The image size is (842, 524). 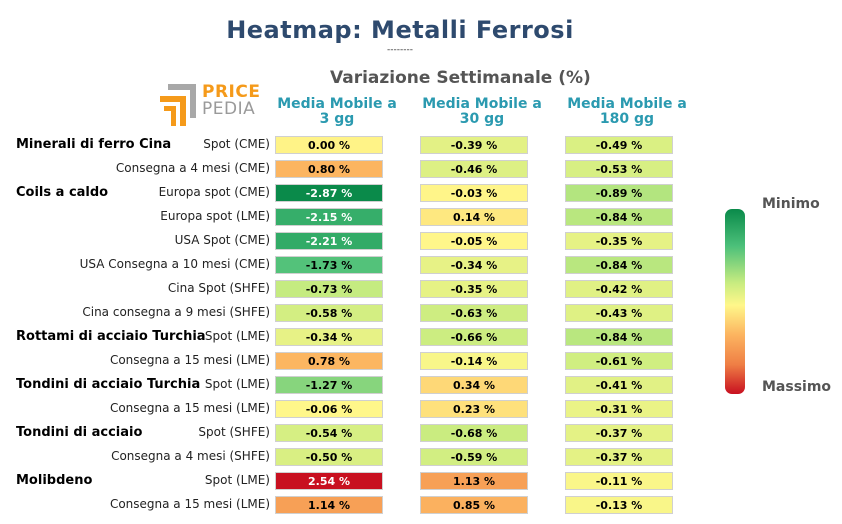 What do you see at coordinates (619, 289) in the screenshot?
I see `heatmap-cell: -0.42 %` at bounding box center [619, 289].